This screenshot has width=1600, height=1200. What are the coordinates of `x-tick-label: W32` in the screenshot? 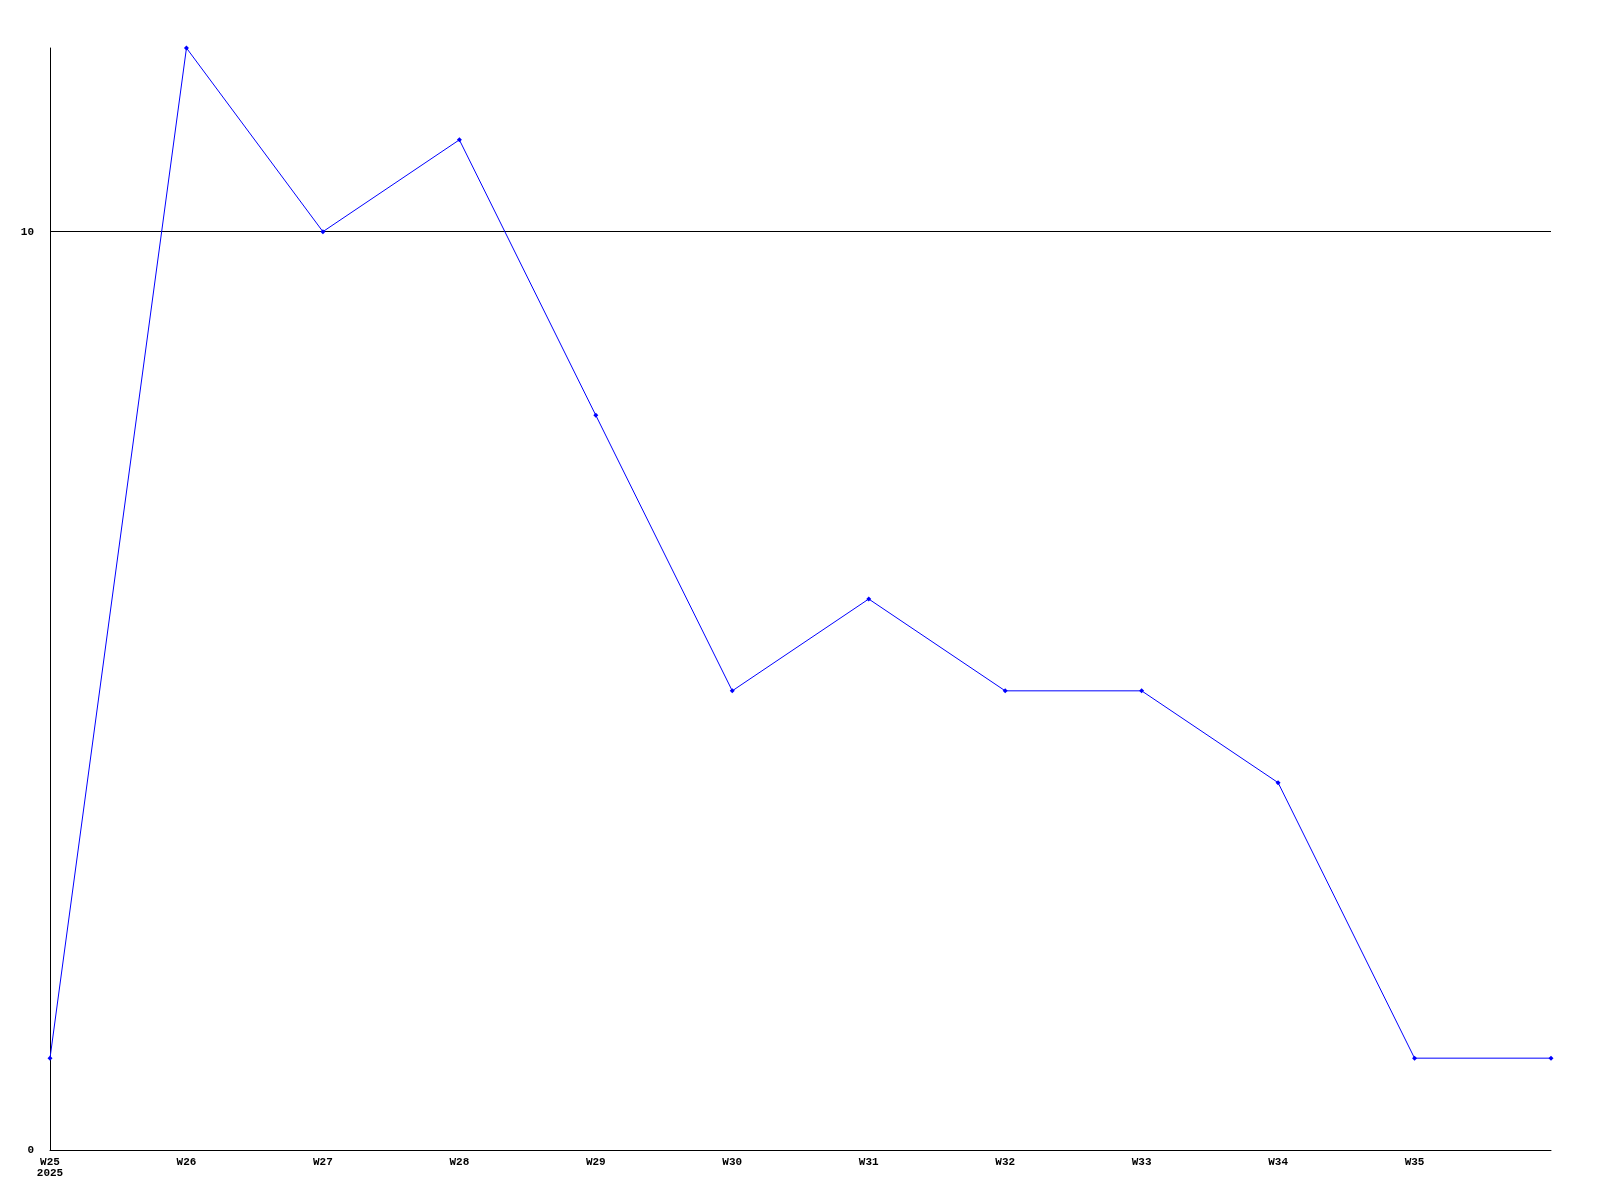 It's located at (1005, 1161).